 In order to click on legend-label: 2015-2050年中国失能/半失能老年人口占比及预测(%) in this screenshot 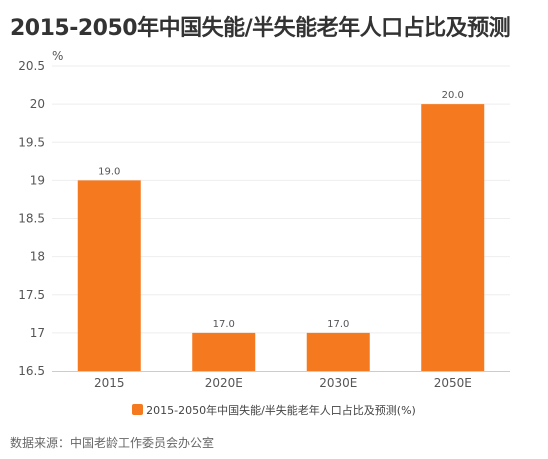, I will do `click(281, 410)`.